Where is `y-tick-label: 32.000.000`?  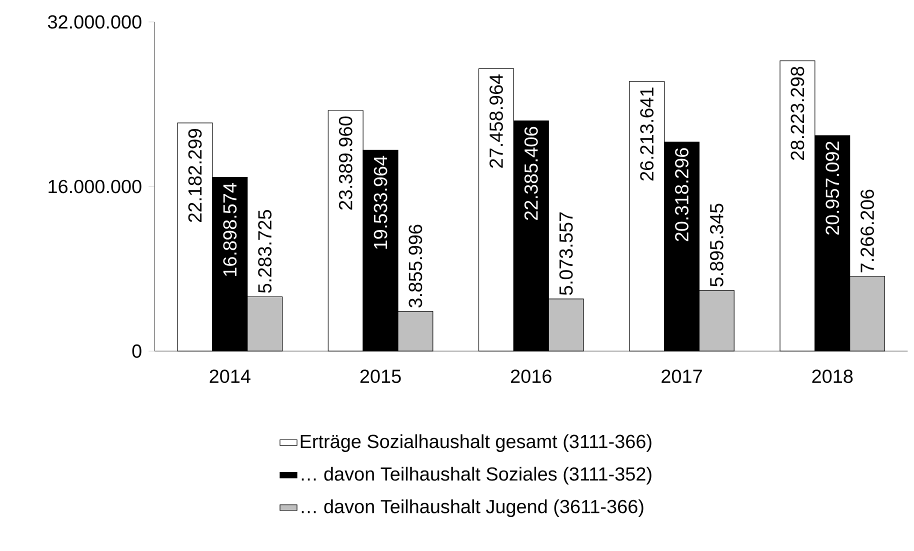
y-tick-label: 32.000.000 is located at coordinates (95, 22).